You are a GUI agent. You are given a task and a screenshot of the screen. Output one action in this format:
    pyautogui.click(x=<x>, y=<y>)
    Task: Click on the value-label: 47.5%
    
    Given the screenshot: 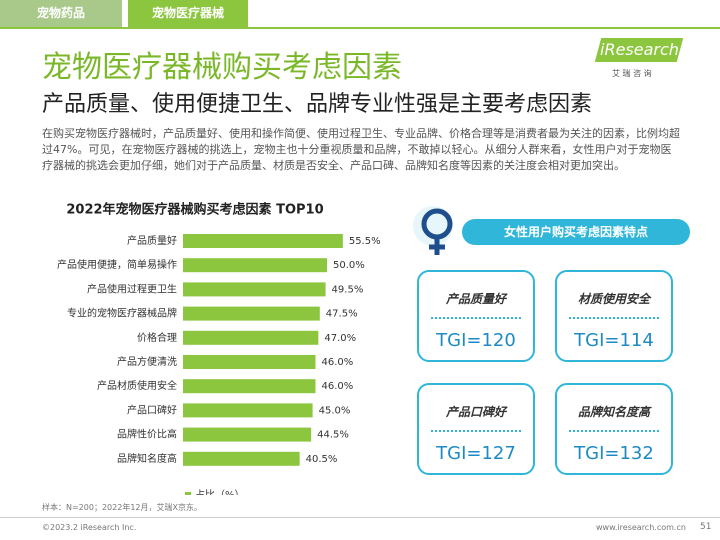 What is the action you would take?
    pyautogui.click(x=342, y=314)
    